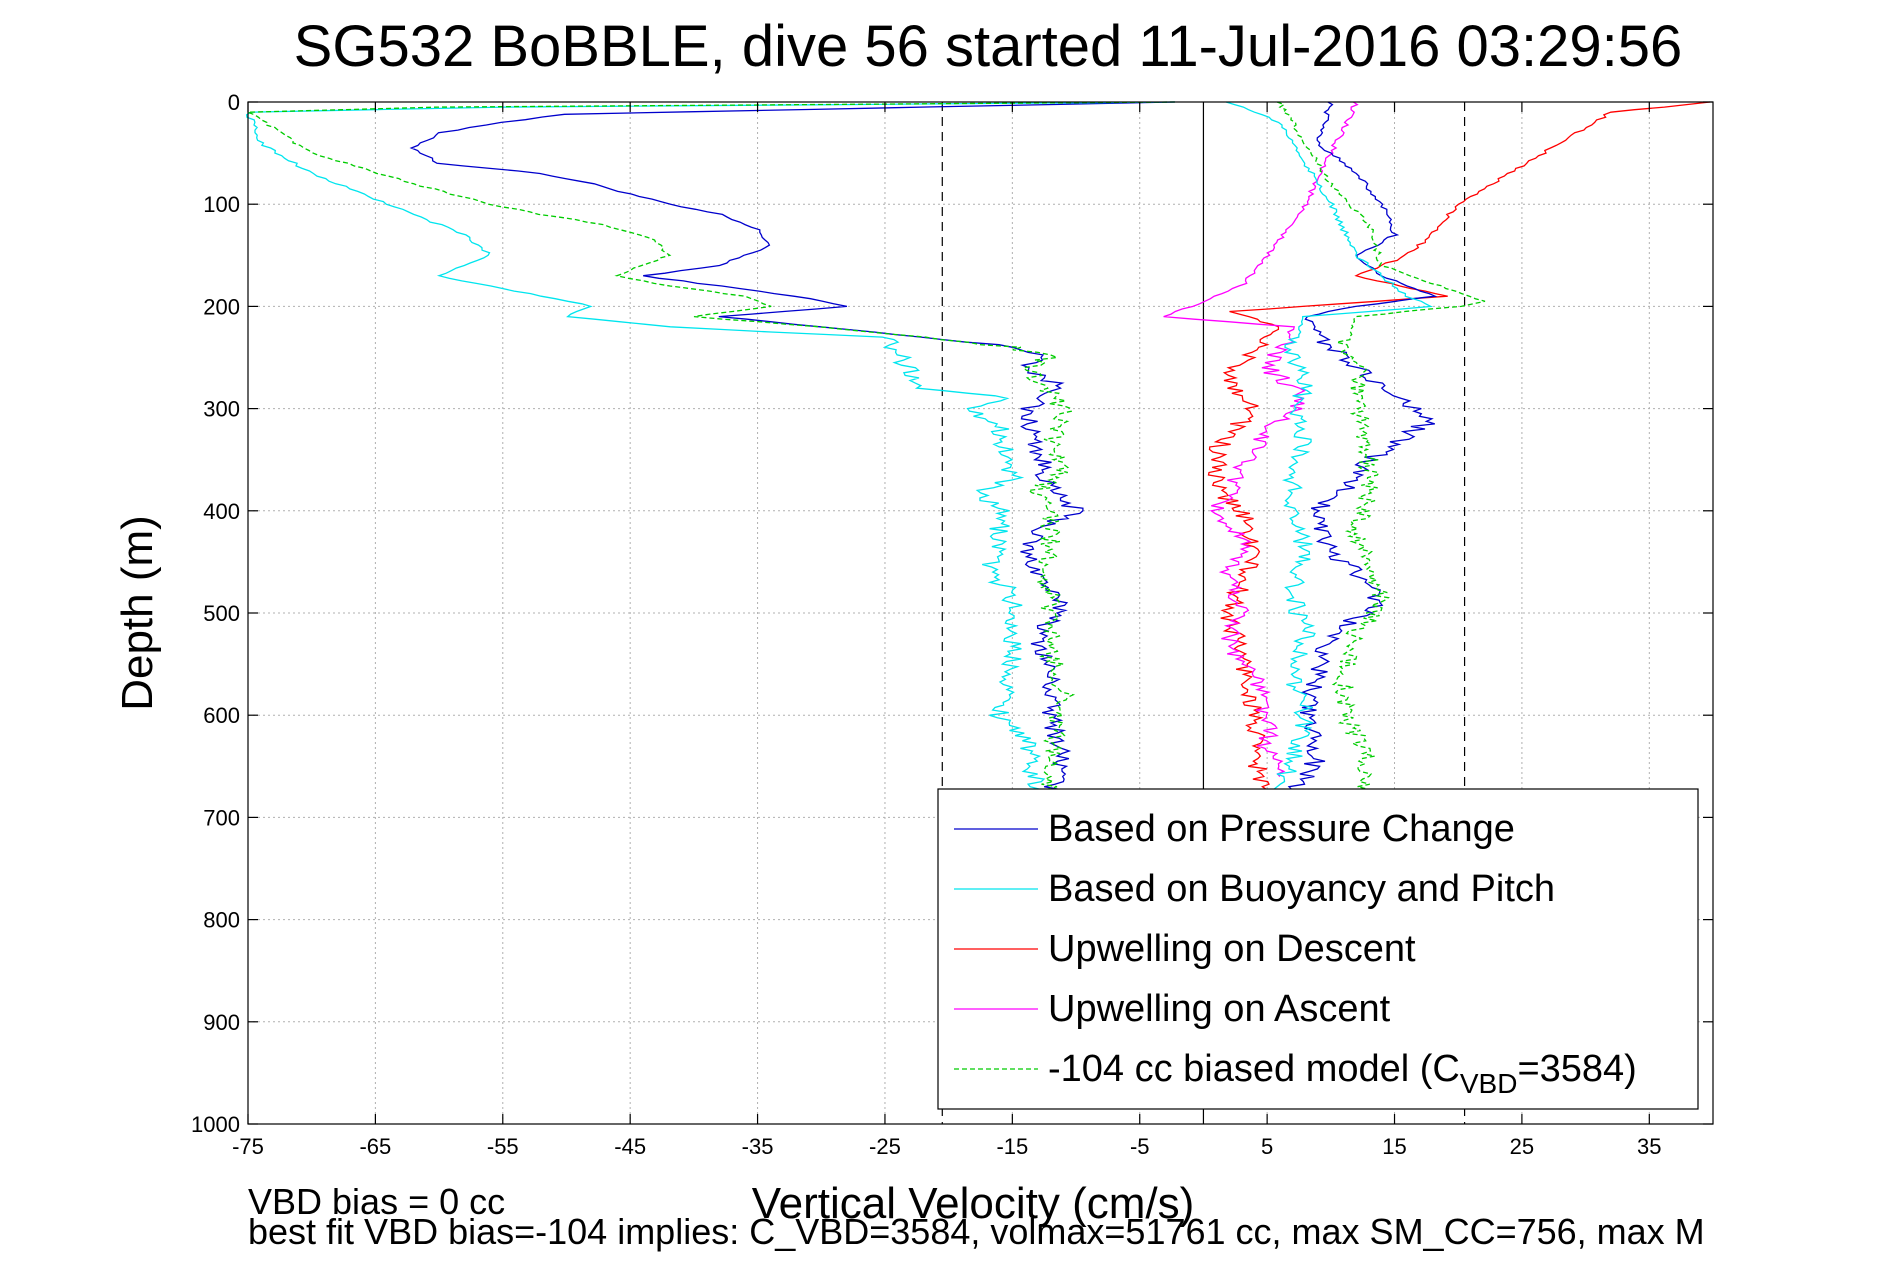 Image resolution: width=1891 pixels, height=1262 pixels. Describe the element at coordinates (375, 1146) in the screenshot. I see `x-tick-label: -65` at that location.